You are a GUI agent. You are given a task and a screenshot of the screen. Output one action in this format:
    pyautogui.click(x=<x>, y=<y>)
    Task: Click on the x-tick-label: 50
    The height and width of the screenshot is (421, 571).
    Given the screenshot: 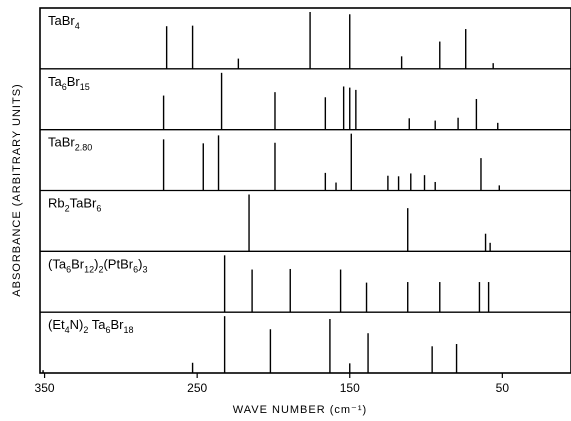 What is the action you would take?
    pyautogui.click(x=503, y=388)
    